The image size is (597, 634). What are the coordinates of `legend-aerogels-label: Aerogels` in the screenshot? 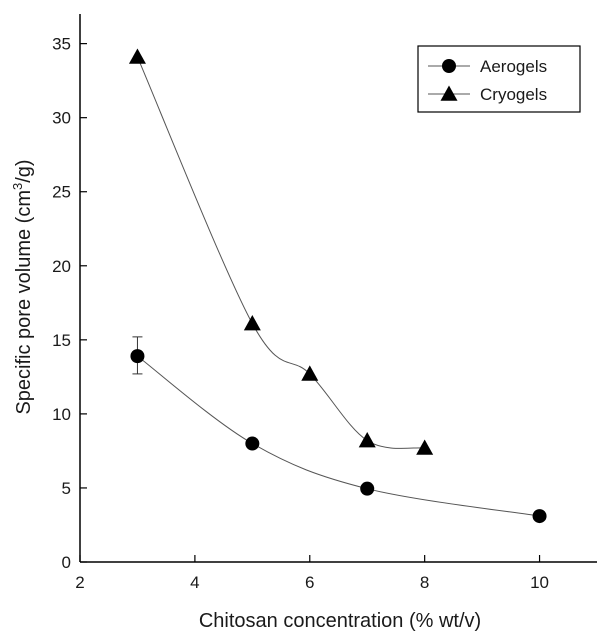 It's located at (513, 66).